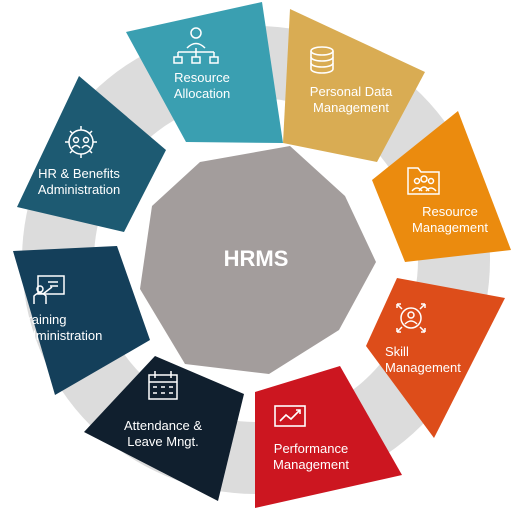 Image resolution: width=512 pixels, height=511 pixels. I want to click on hub-title: HRMS, so click(256, 258).